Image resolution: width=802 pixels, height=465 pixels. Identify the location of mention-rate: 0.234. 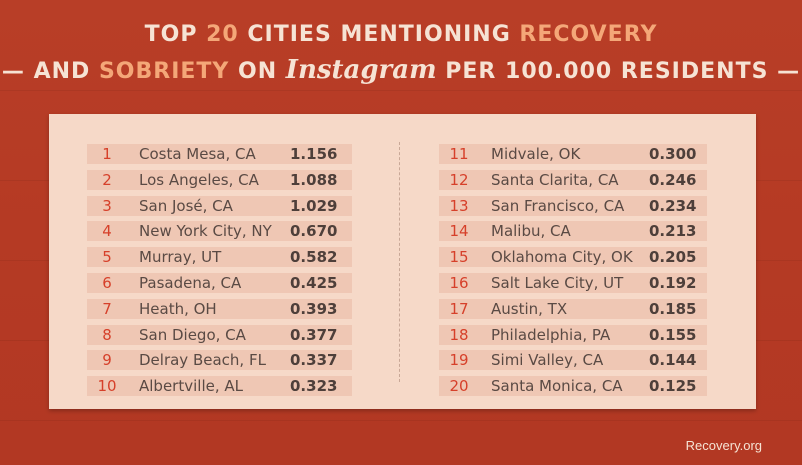
(673, 205).